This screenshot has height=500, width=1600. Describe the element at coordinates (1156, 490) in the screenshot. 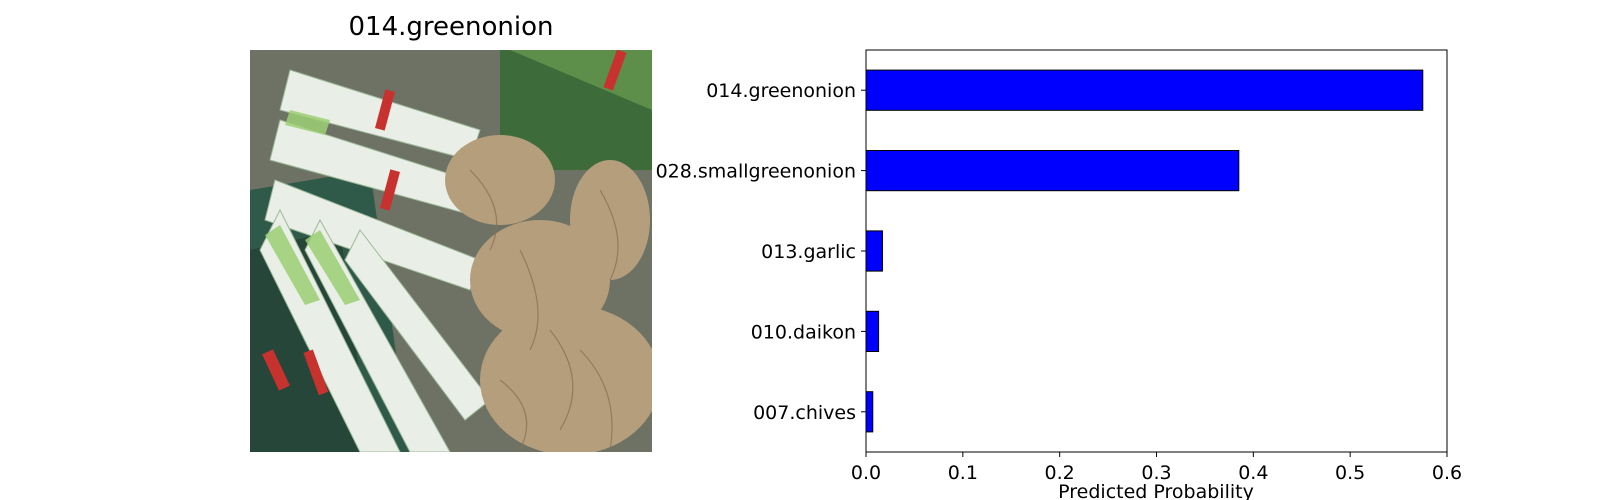

I see `x-axis-label: Predicted Probability` at that location.